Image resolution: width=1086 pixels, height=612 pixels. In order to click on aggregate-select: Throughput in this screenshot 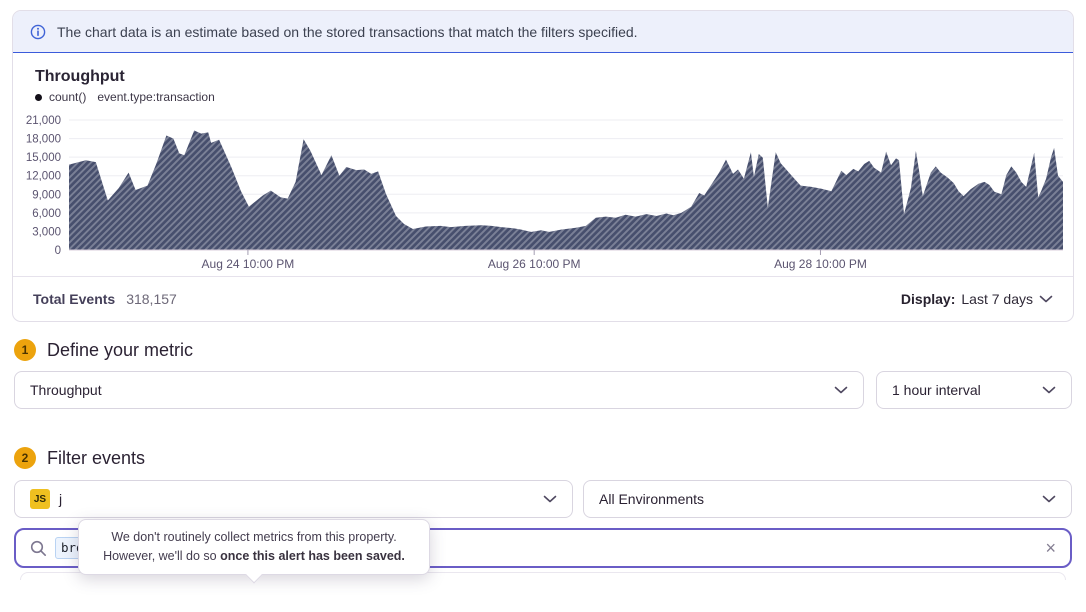, I will do `click(439, 390)`.